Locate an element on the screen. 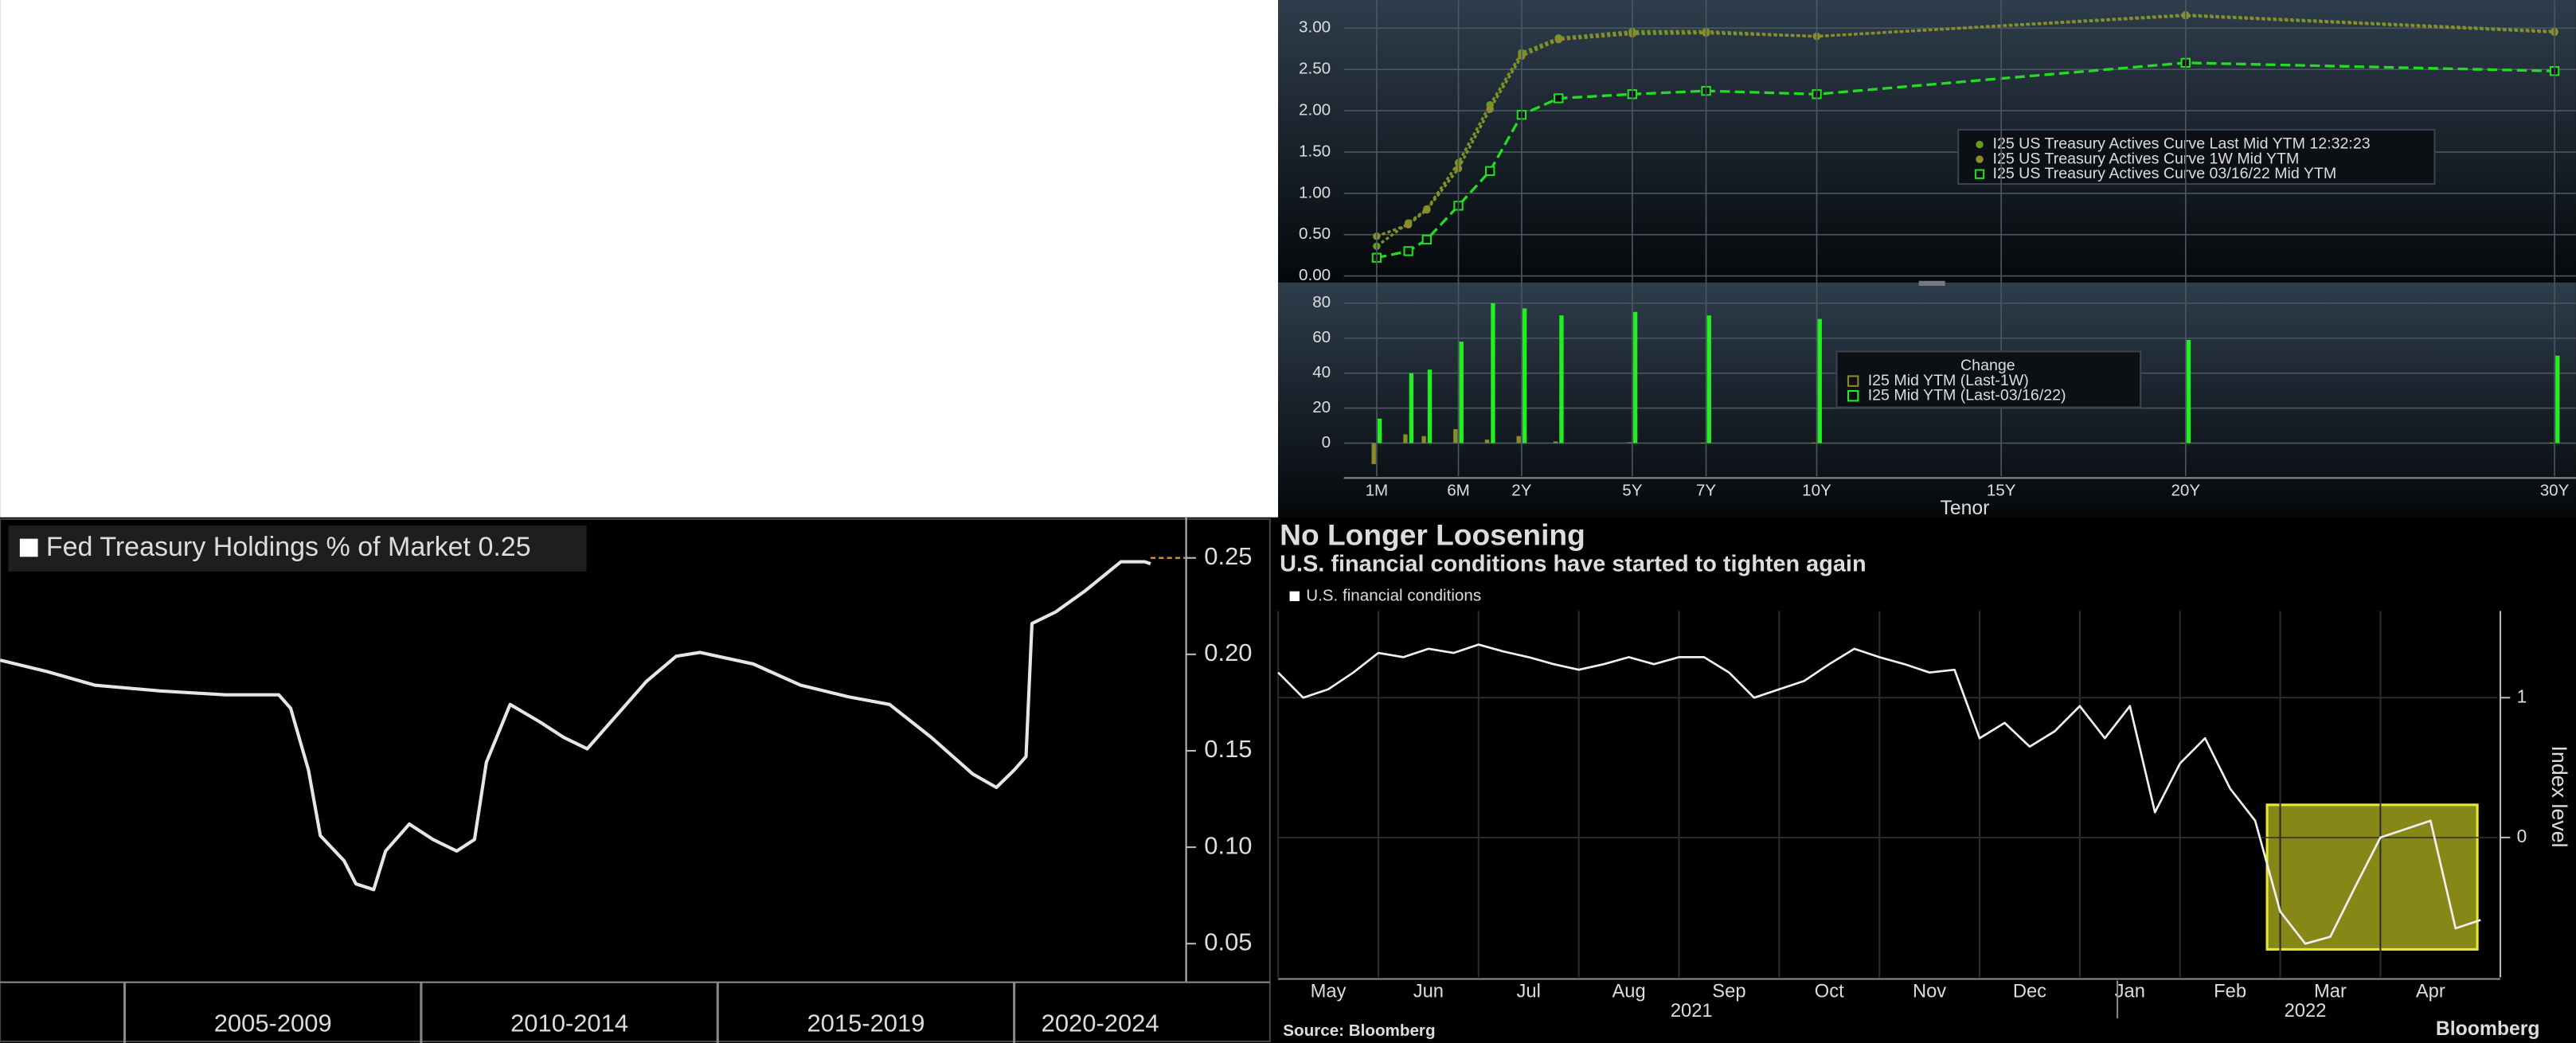 This screenshot has height=1043, width=2576. legend-label: I25 Mid YTM (Last-03/16/22) is located at coordinates (1967, 395).